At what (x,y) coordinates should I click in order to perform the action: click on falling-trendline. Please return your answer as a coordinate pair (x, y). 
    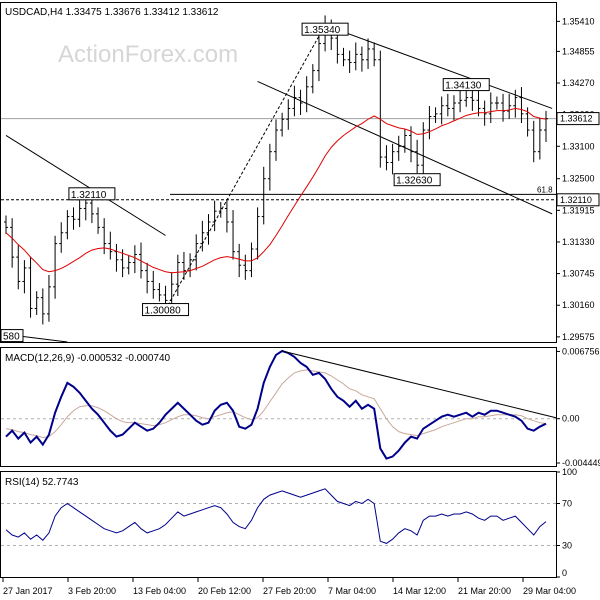
    Looking at the image, I should click on (85, 185).